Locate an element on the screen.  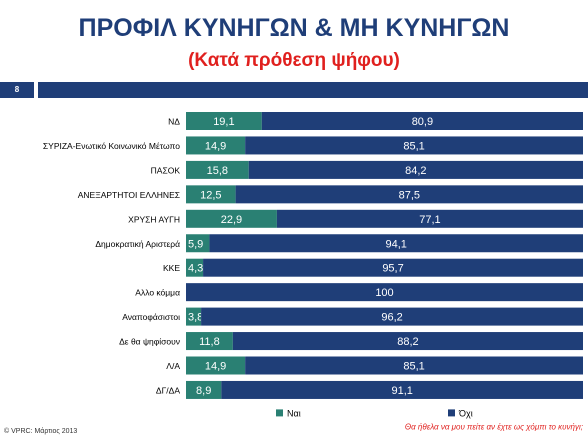
data-label-yes: 4,3 is located at coordinates (195, 269).